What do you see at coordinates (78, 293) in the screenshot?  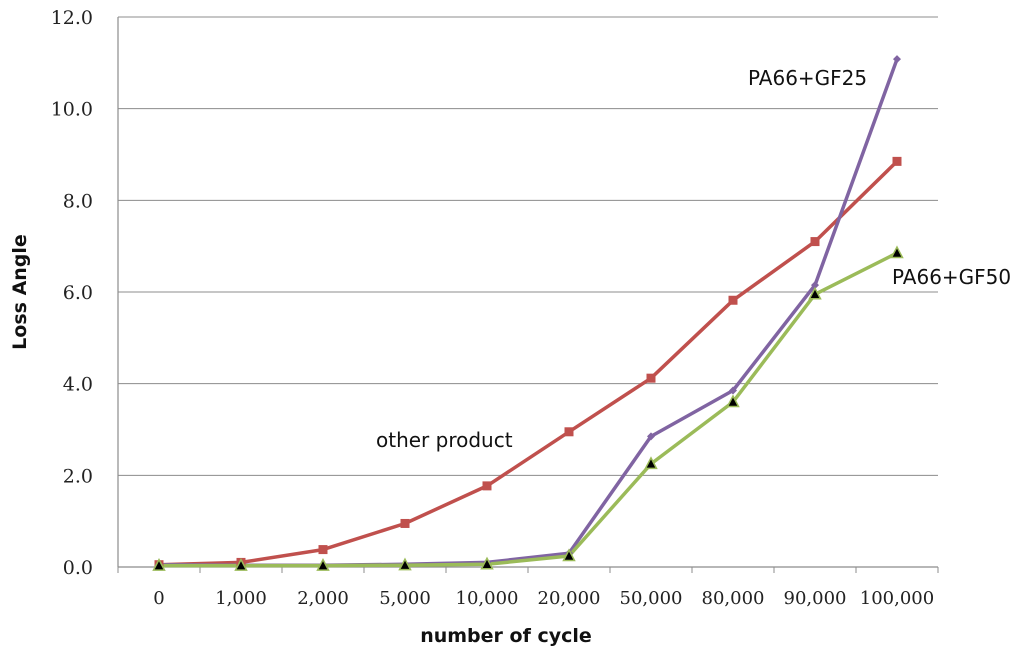 I see `y-tick-label: 6.0` at bounding box center [78, 293].